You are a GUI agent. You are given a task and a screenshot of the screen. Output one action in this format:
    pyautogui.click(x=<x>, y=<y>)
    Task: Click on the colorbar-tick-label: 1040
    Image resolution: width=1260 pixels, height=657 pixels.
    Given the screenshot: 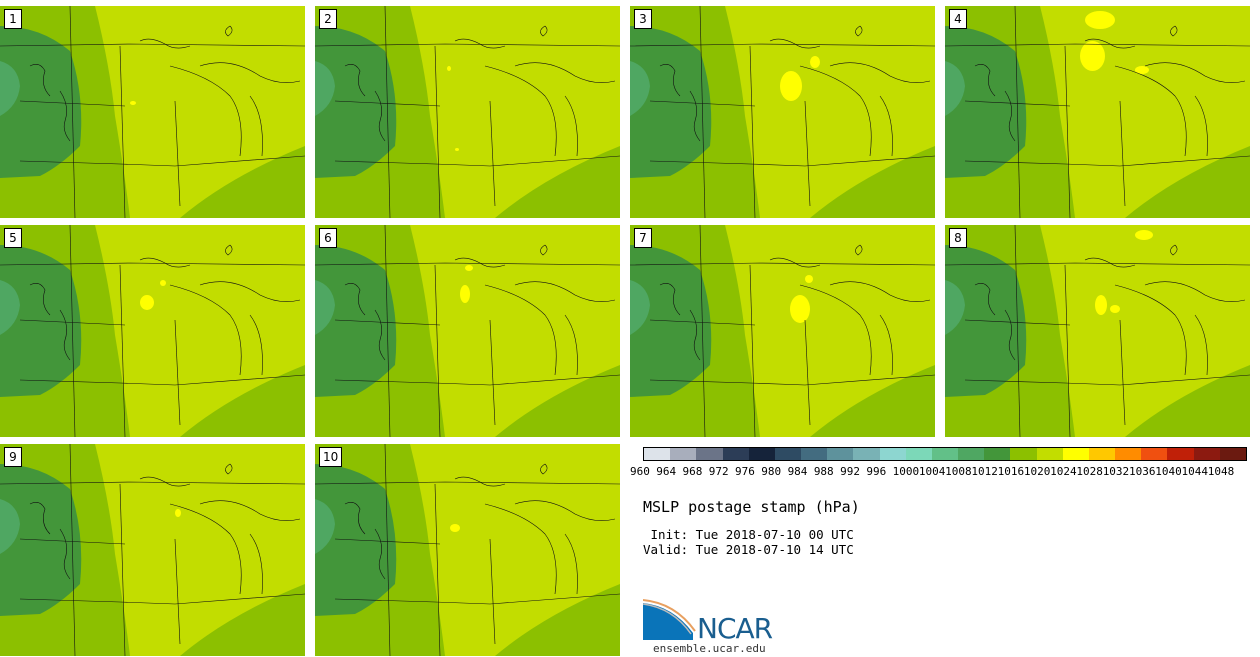 What is the action you would take?
    pyautogui.click(x=1168, y=471)
    